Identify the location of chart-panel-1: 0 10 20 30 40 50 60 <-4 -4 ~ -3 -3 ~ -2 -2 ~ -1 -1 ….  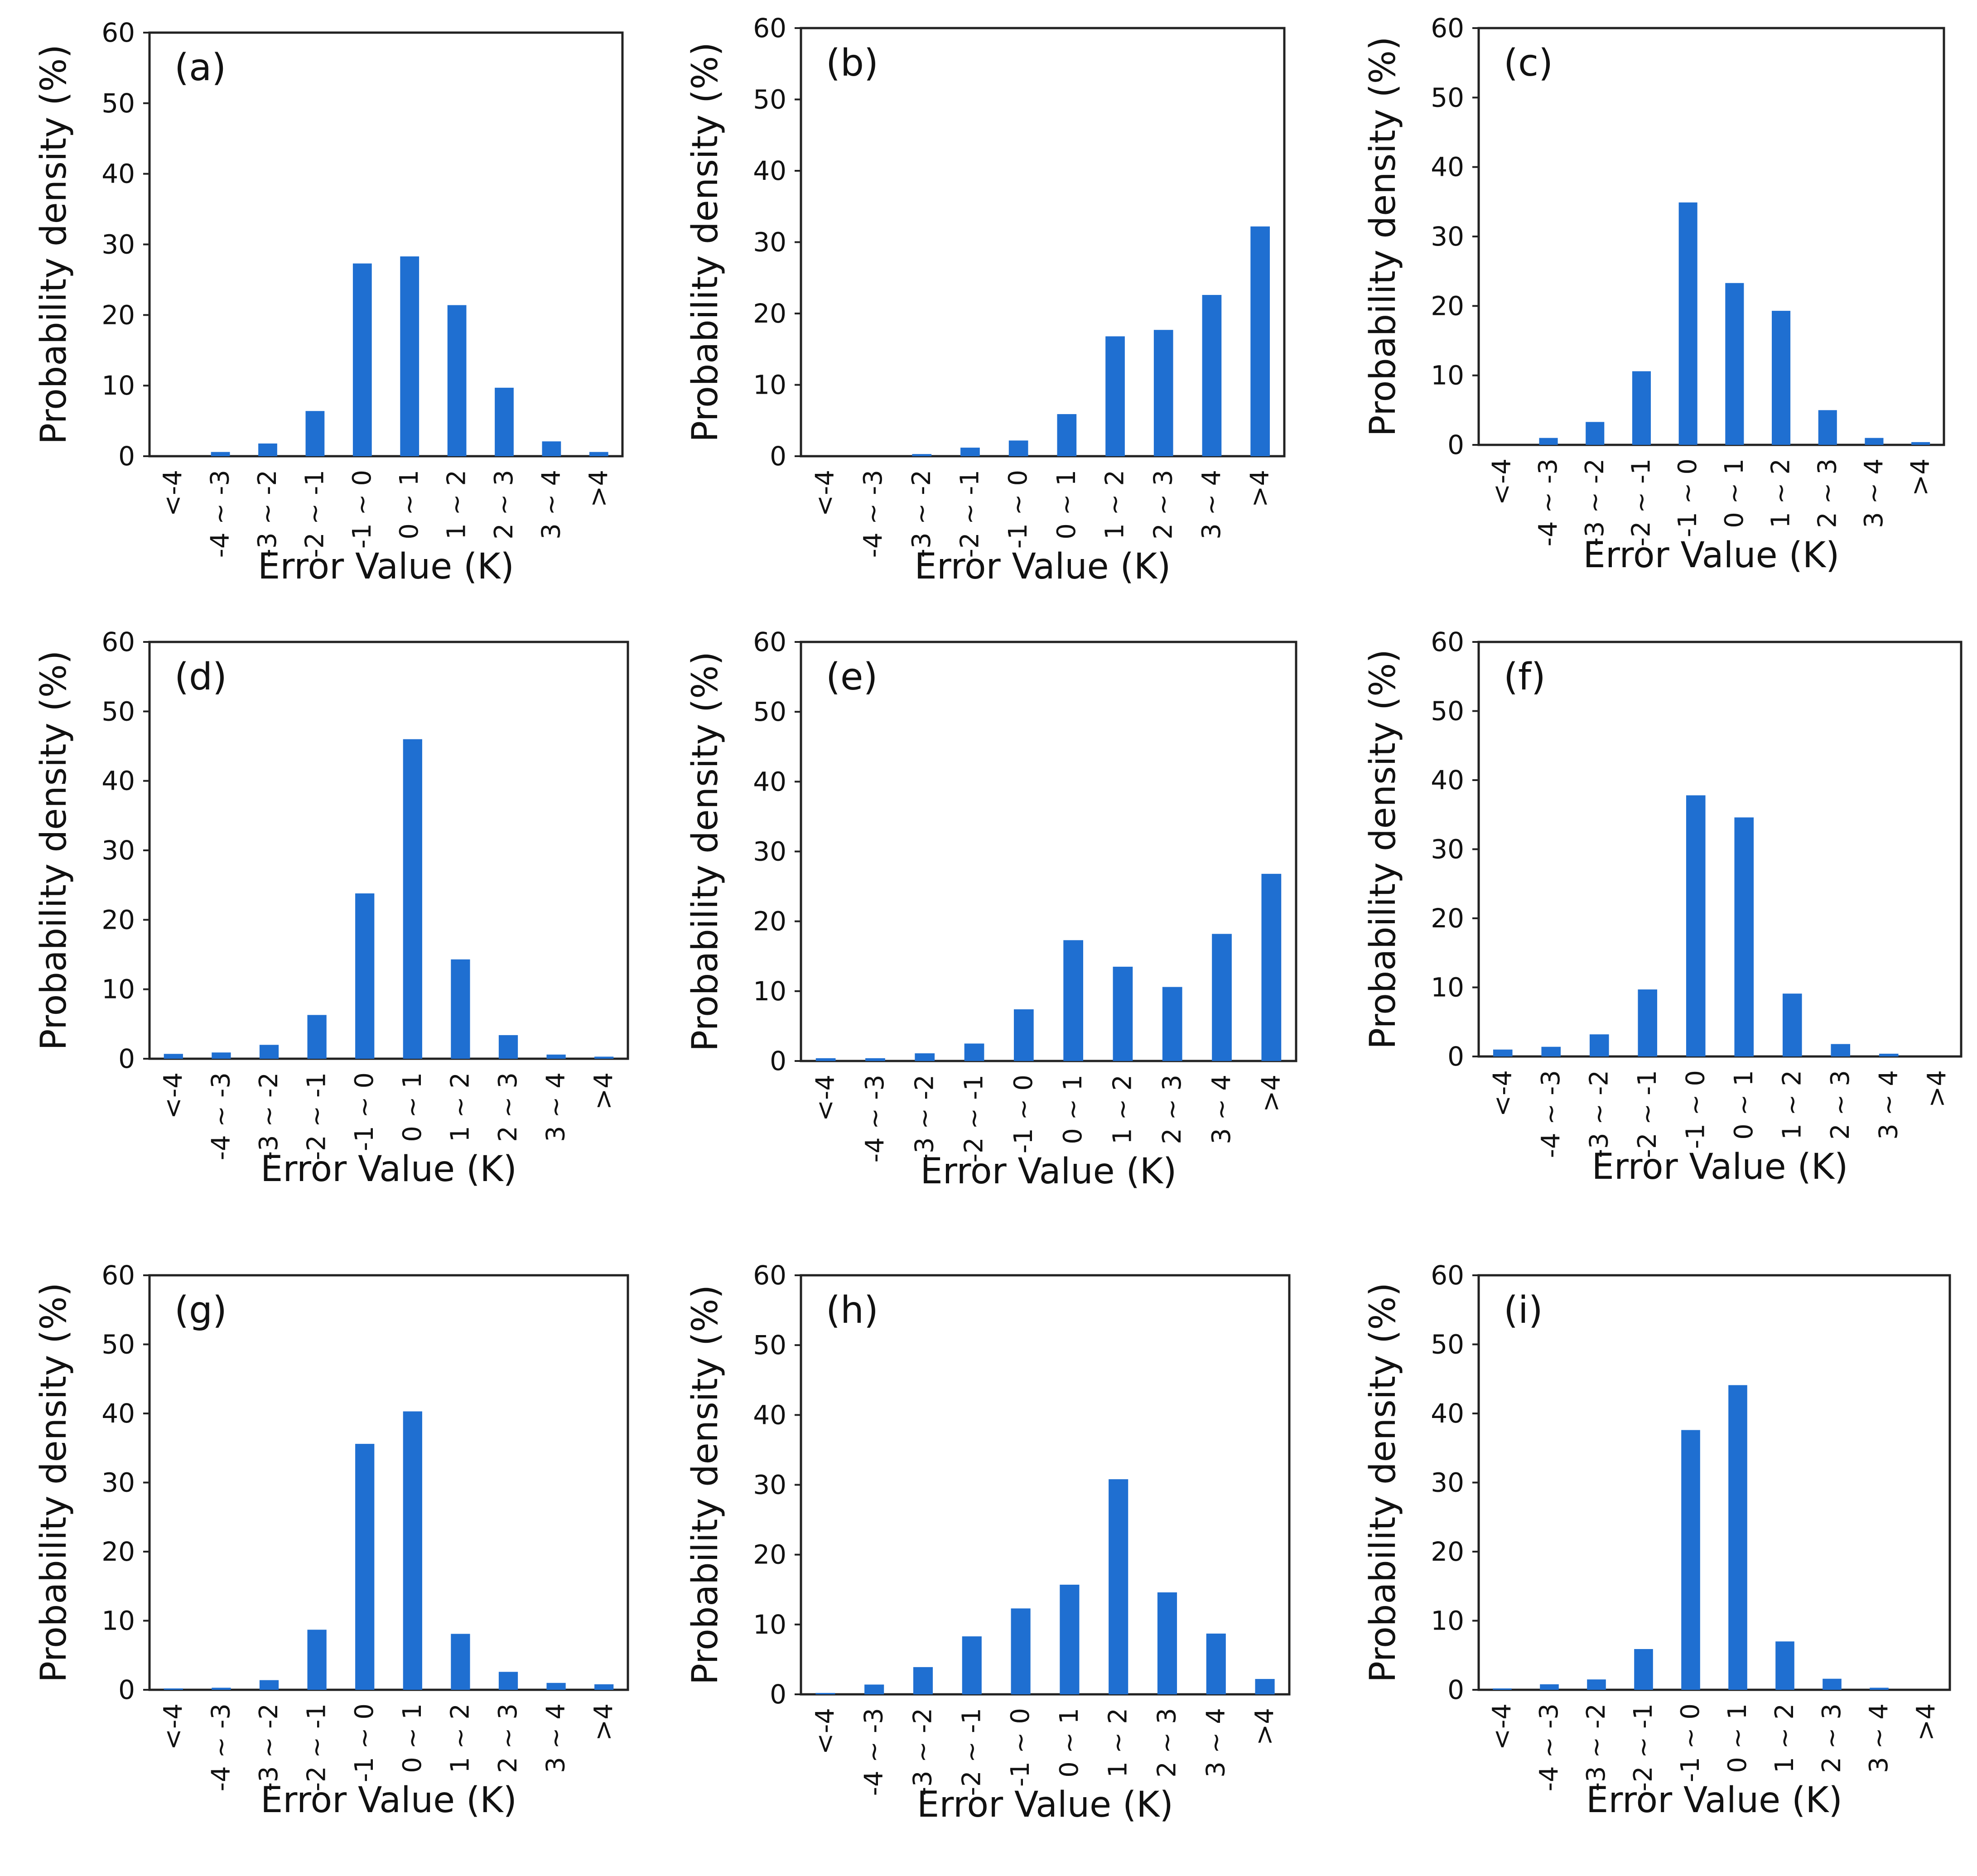
(985, 300).